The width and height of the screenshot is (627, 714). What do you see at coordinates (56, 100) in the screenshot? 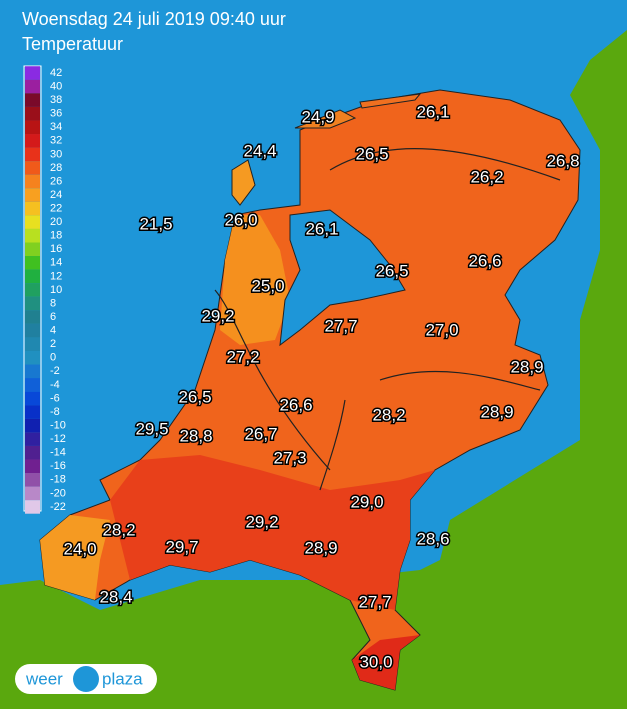
I see `legend-label: 38` at bounding box center [56, 100].